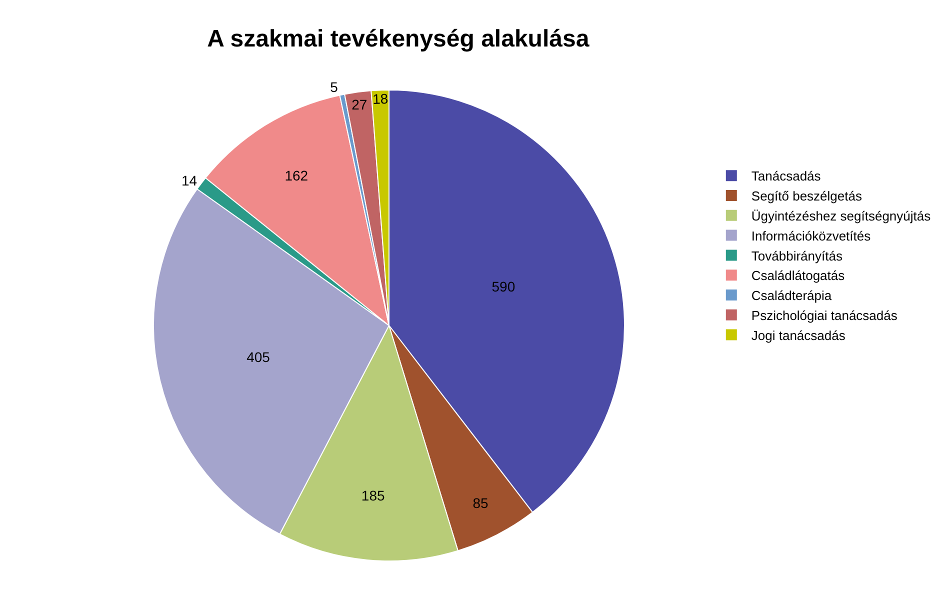  Describe the element at coordinates (786, 176) in the screenshot. I see `legend-label: Tanácsadás` at that location.